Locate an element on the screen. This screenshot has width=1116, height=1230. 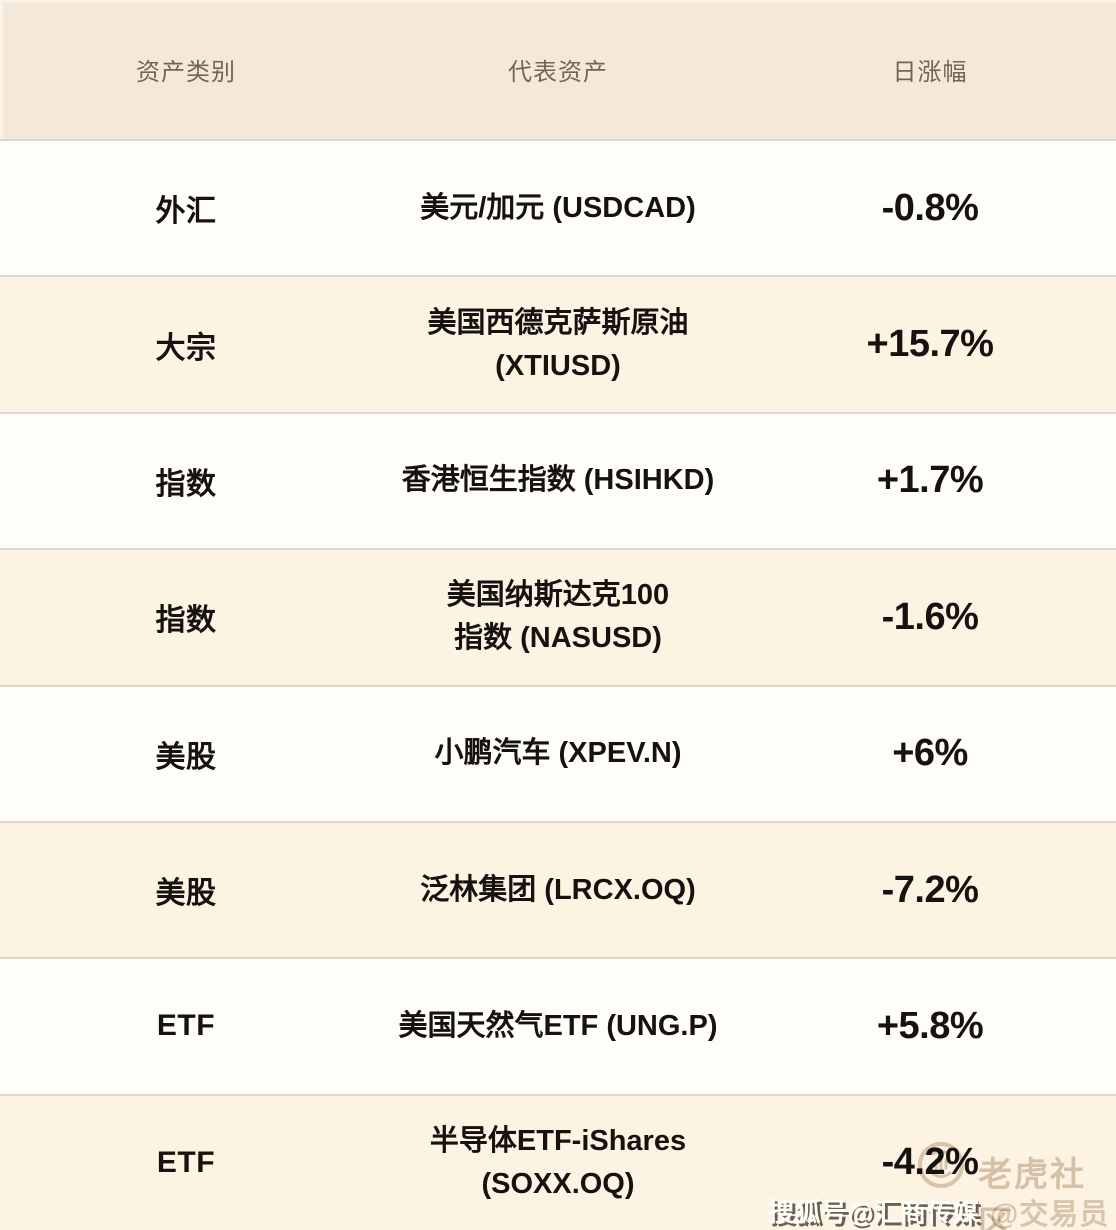
header-representative-asset: 代表资产 is located at coordinates (558, 72).